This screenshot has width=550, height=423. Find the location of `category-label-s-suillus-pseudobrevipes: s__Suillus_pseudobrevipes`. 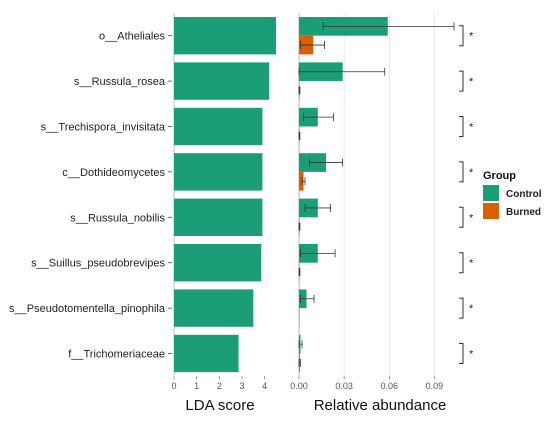

category-label-s-suillus-pseudobrevipes: s__Suillus_pseudobrevipes is located at coordinates (98, 264).